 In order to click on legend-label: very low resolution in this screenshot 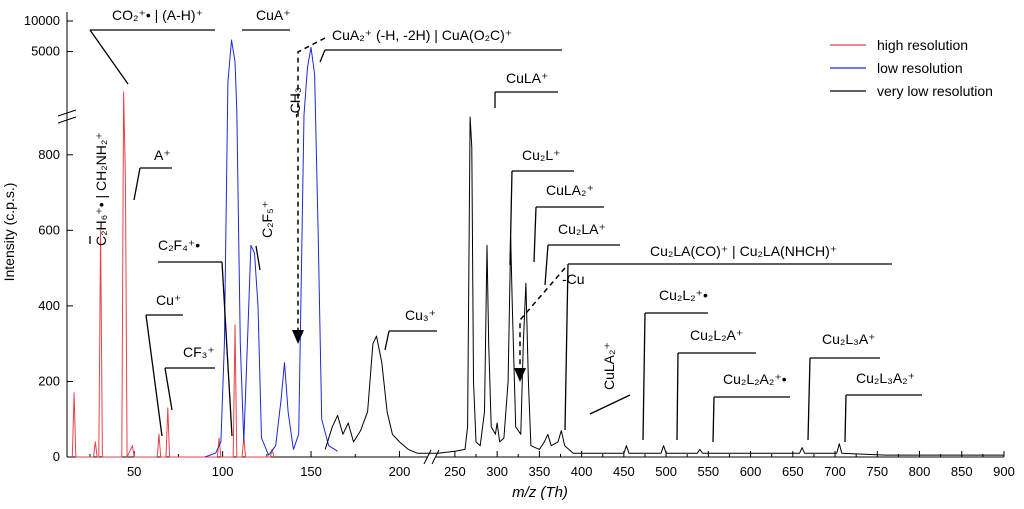, I will do `click(935, 91)`.